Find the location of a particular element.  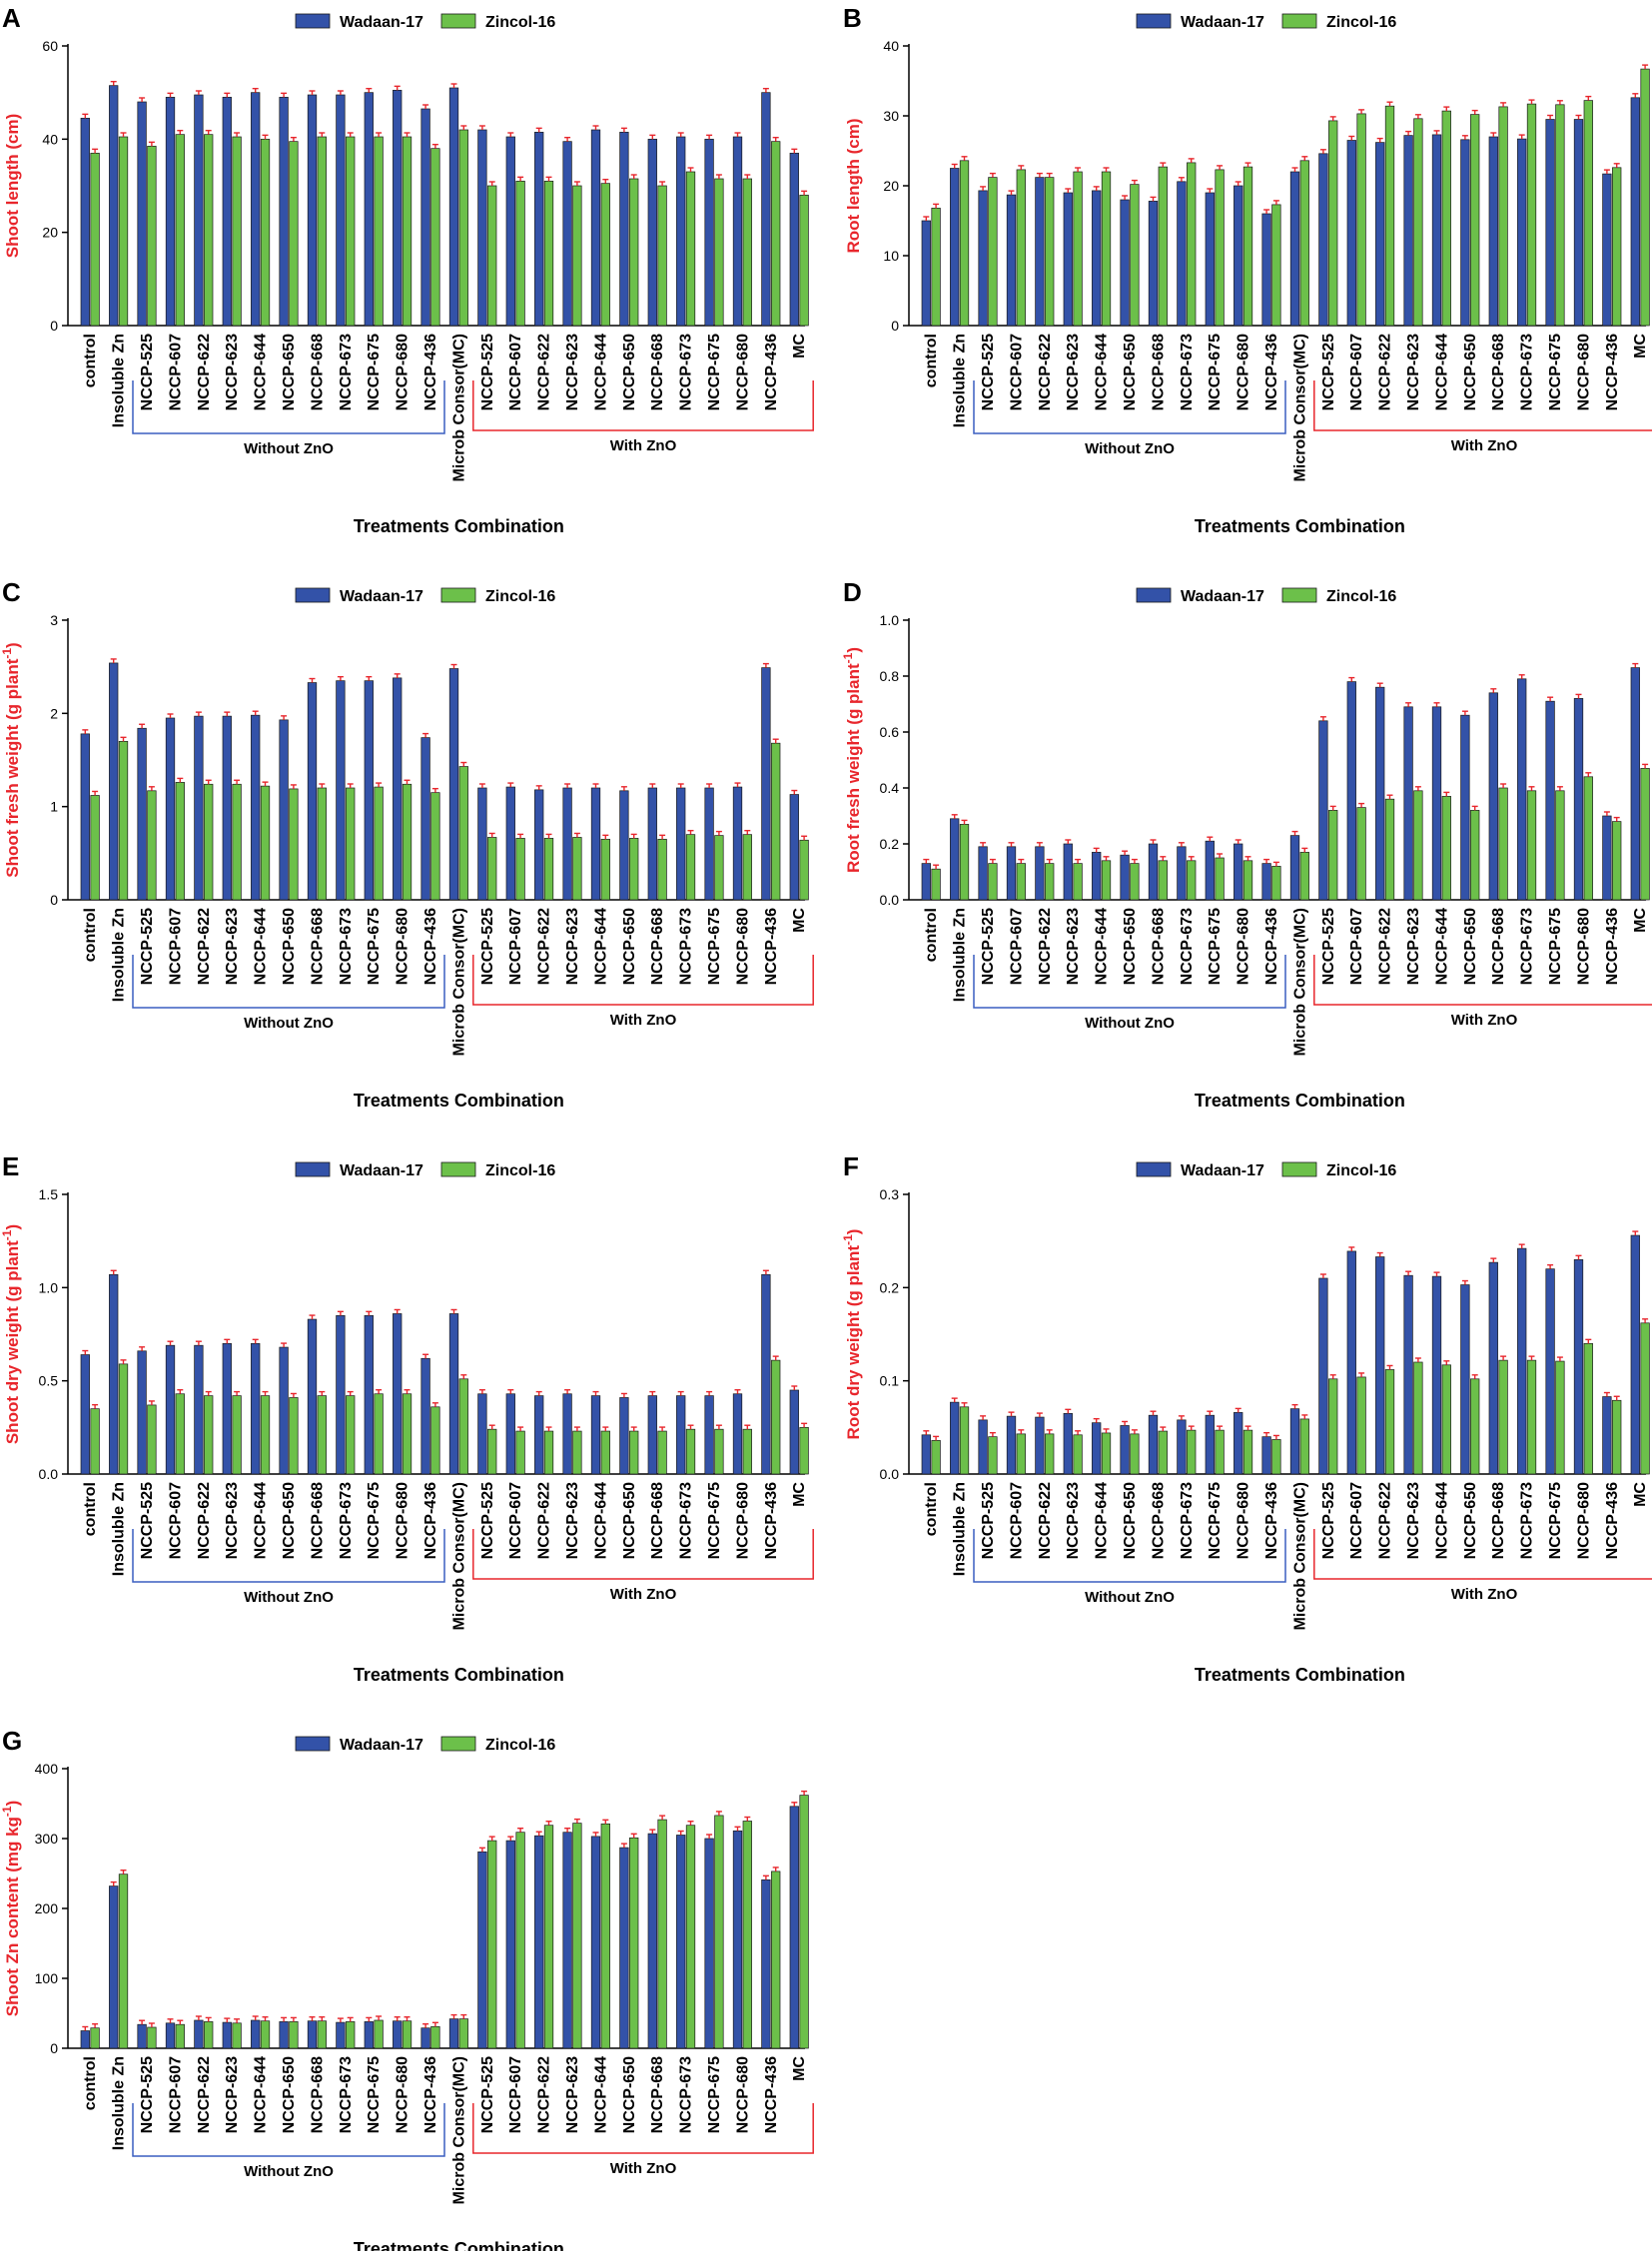

panel-letter: B is located at coordinates (852, 18).